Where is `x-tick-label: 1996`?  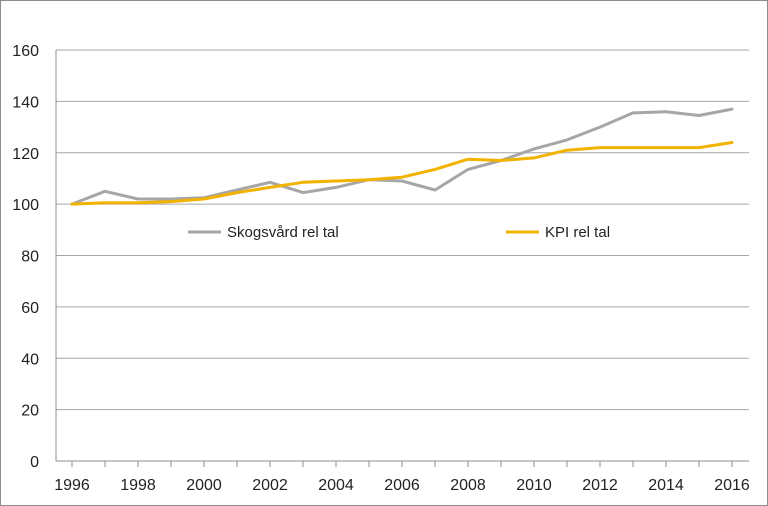
x-tick-label: 1996 is located at coordinates (72, 485).